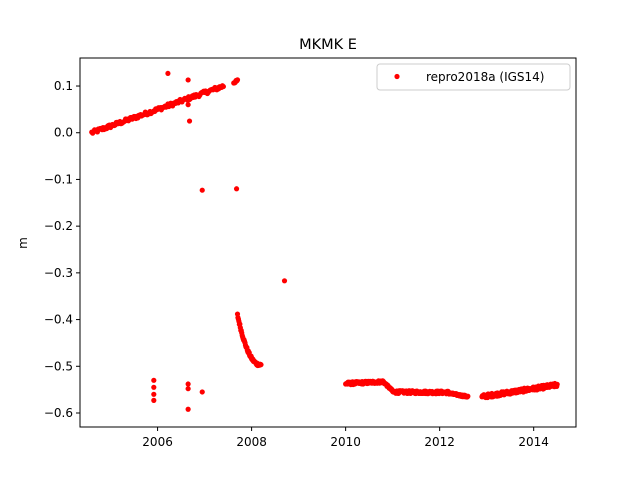  I want to click on x-tick-label: 2014, so click(533, 442).